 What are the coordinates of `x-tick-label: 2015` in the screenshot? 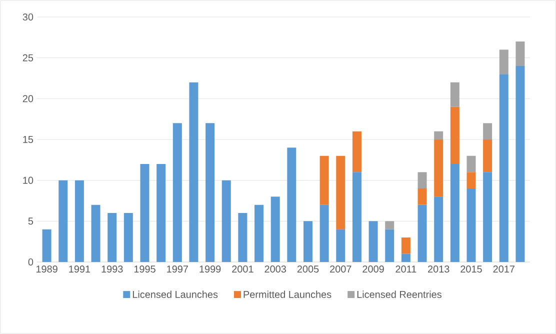 It's located at (471, 269).